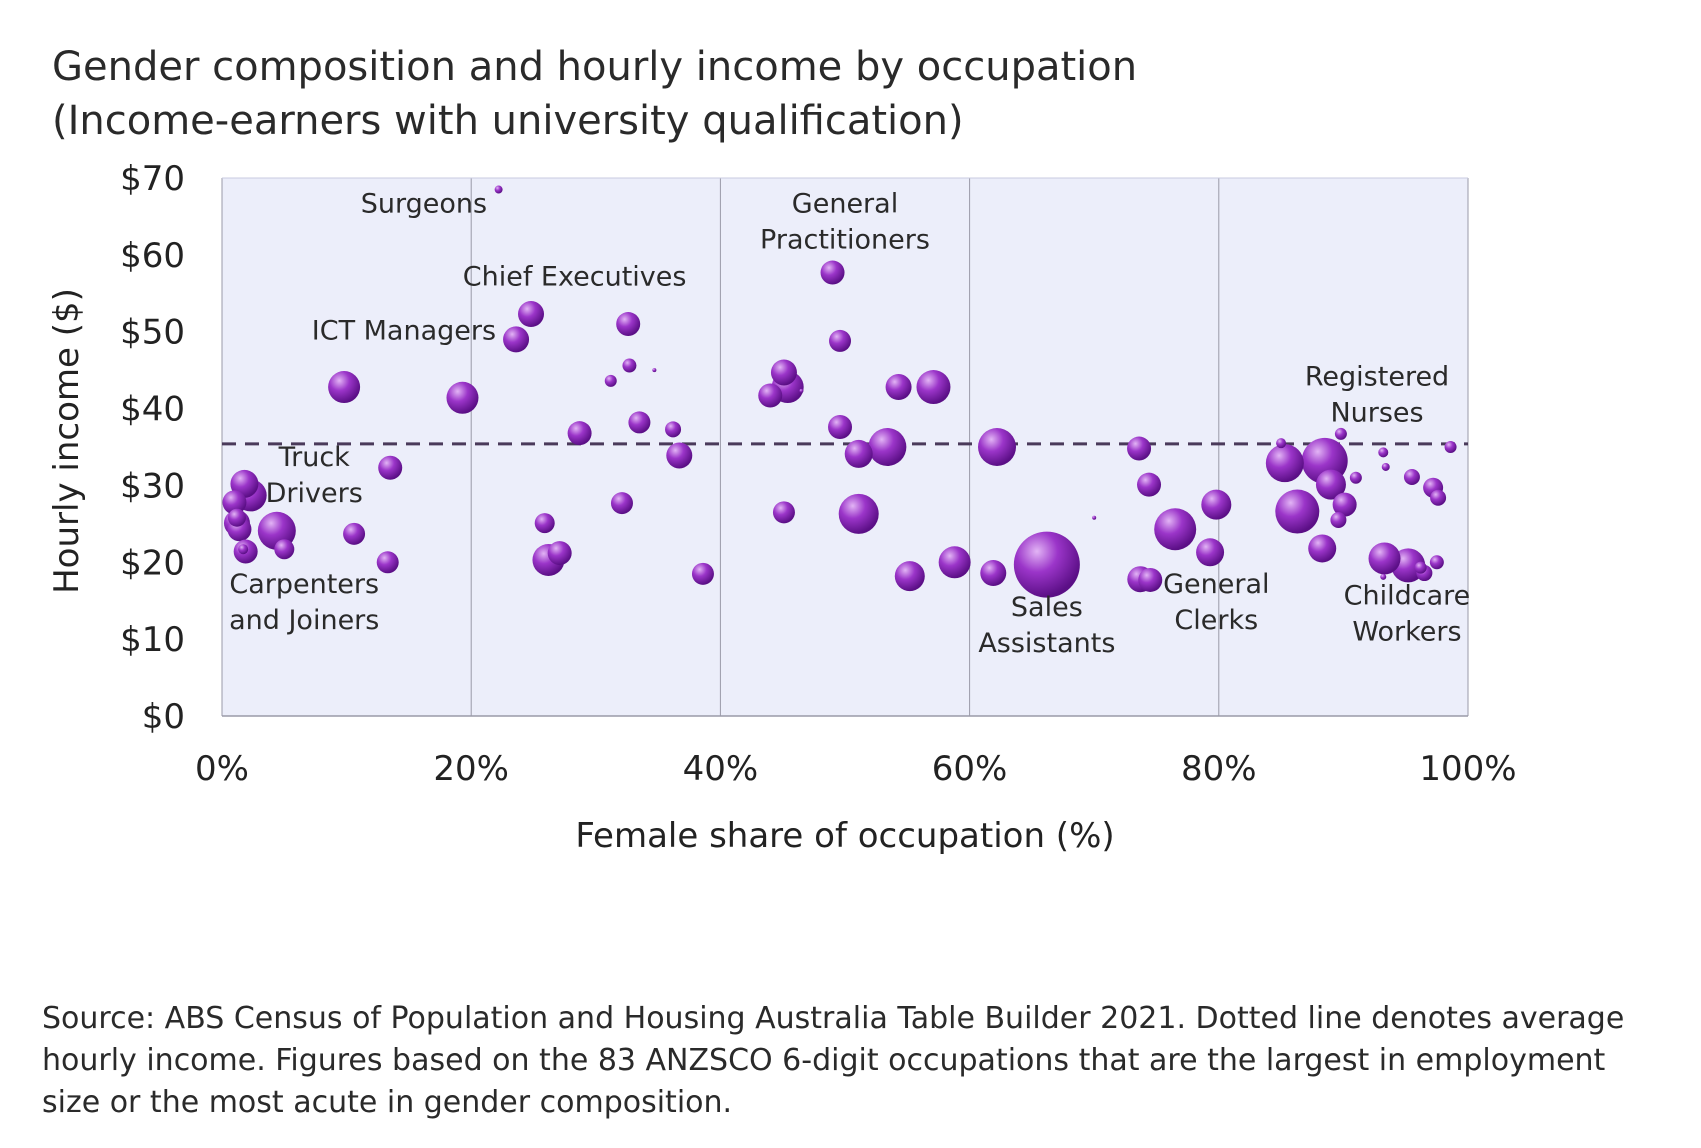 The width and height of the screenshot is (1701, 1148). I want to click on x-tick-label: 0%, so click(222, 769).